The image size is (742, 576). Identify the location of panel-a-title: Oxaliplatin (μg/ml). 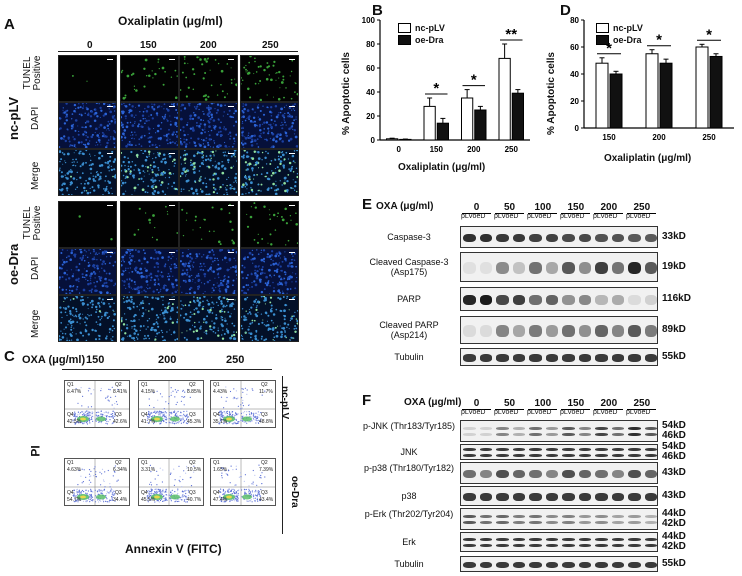
(170, 21).